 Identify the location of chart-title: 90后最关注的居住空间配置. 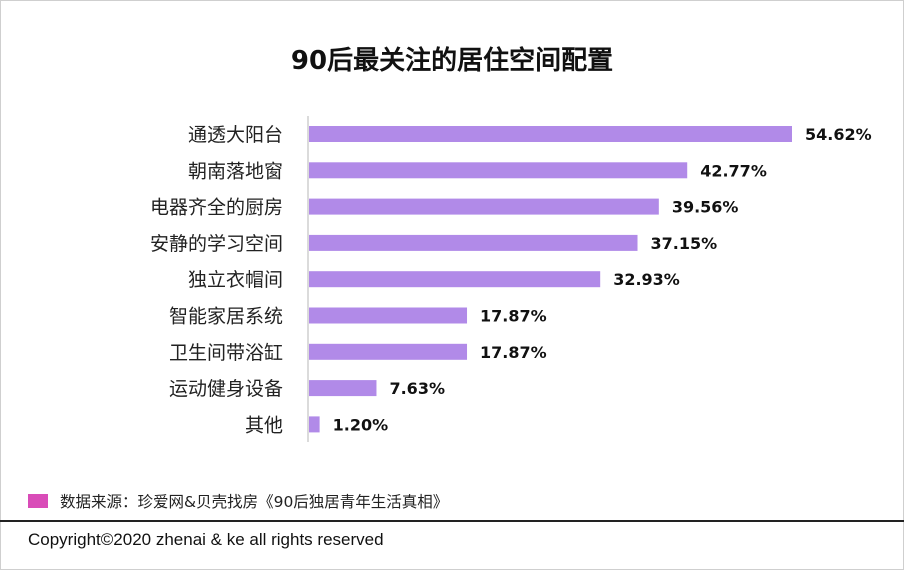
(452, 61).